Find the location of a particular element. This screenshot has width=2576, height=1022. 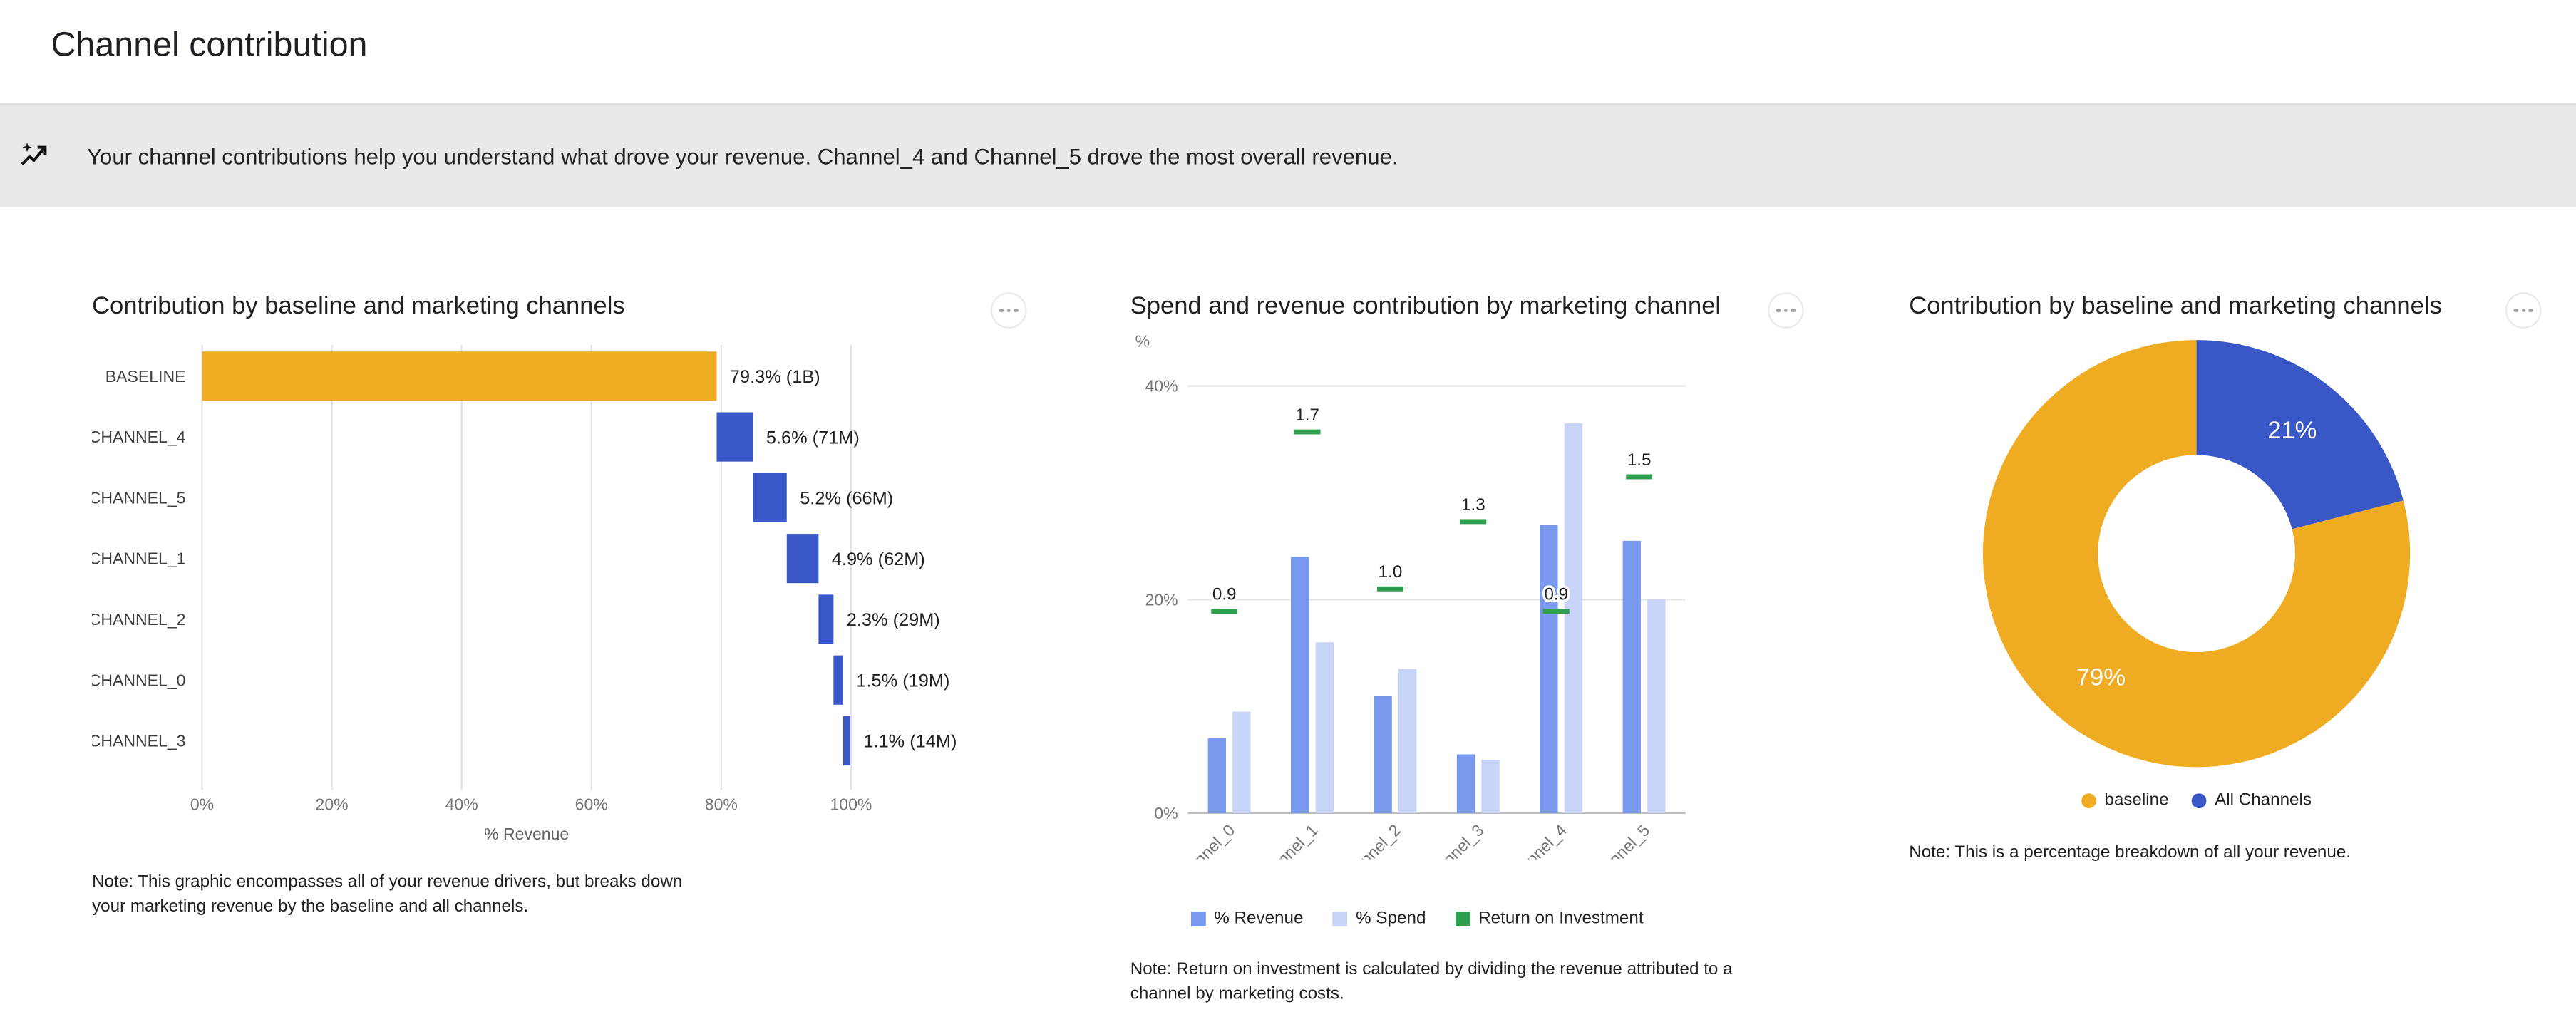

x-tick-label: Channel_1 is located at coordinates (1287, 840).